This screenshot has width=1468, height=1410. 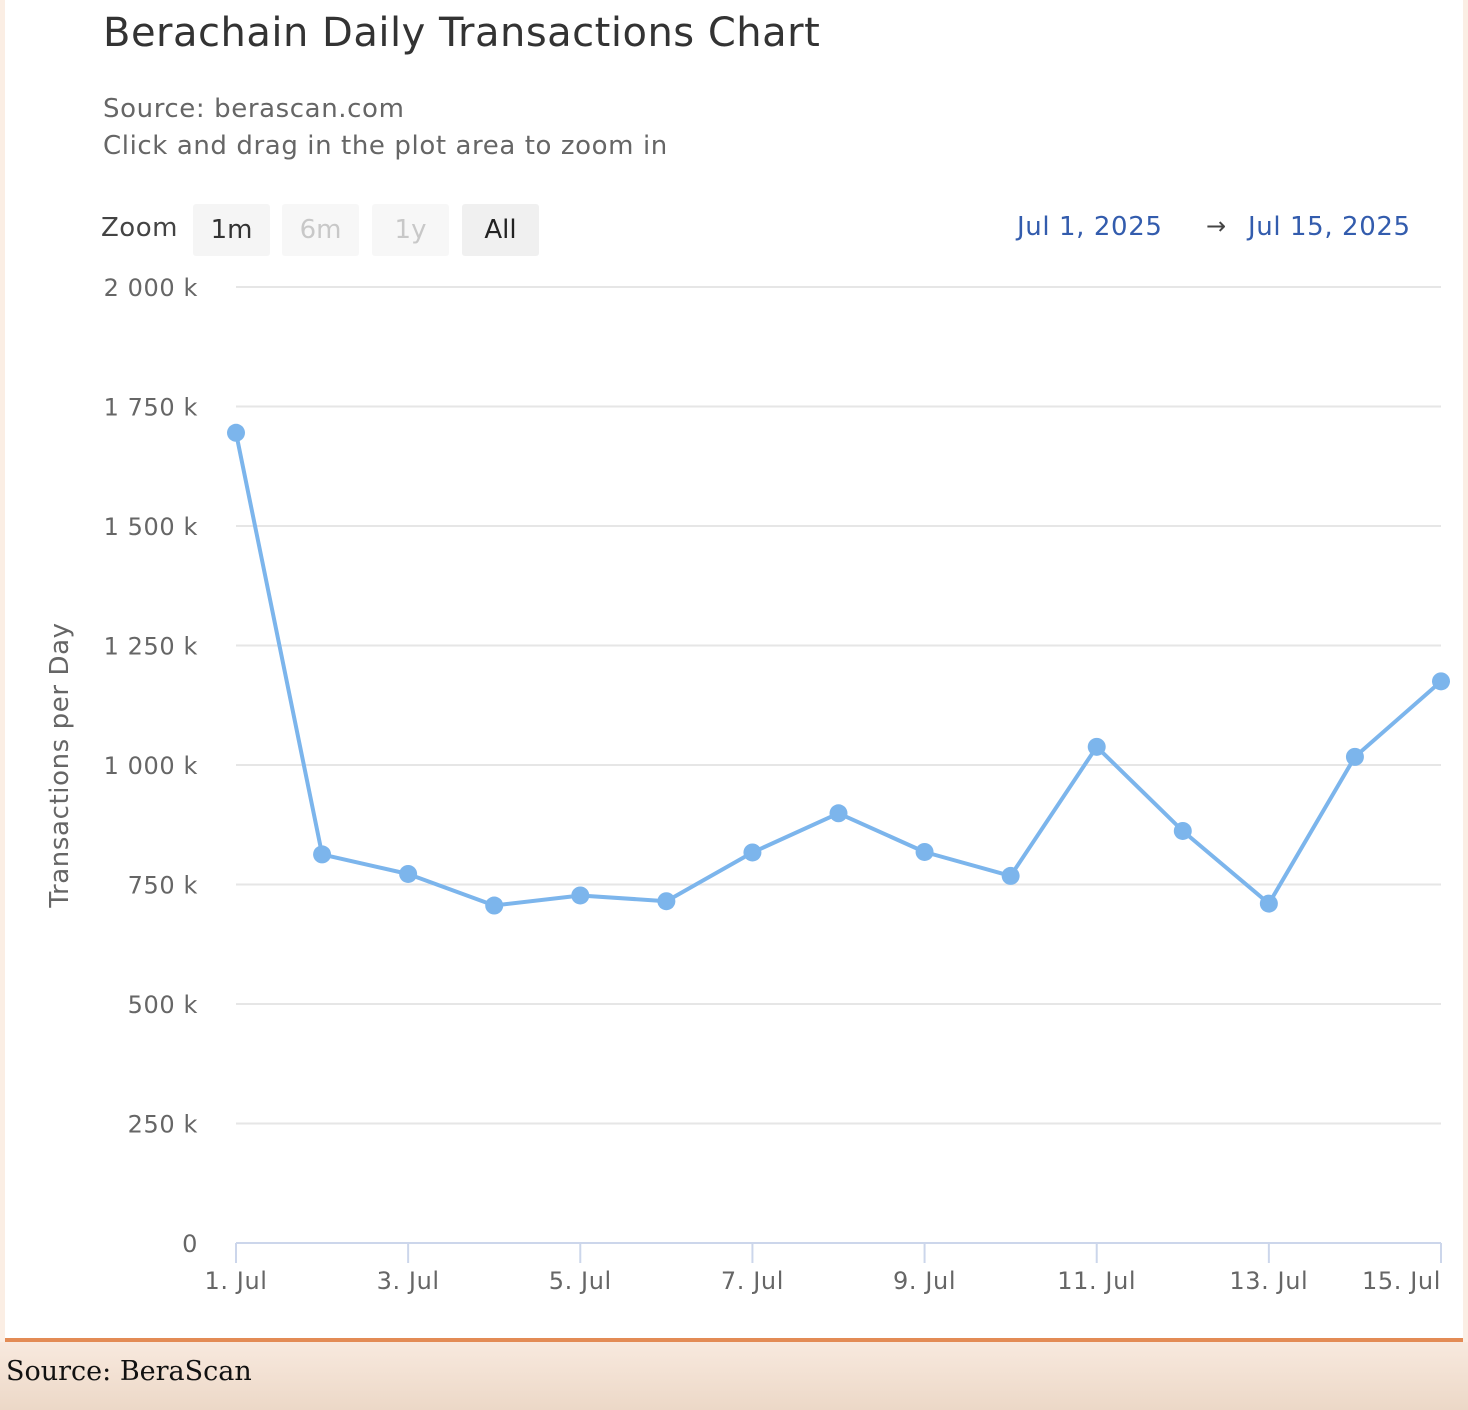 What do you see at coordinates (408, 1281) in the screenshot?
I see `x-tick-label: 3. Jul` at bounding box center [408, 1281].